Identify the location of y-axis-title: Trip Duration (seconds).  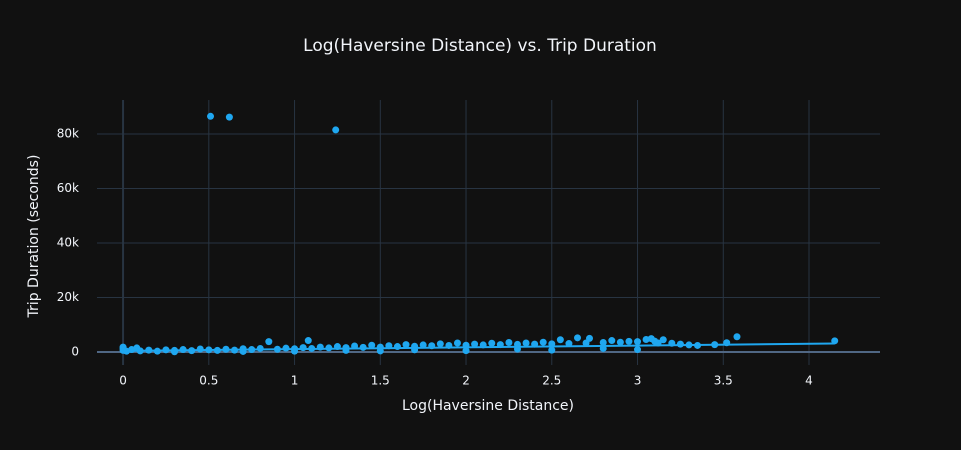
(34, 237).